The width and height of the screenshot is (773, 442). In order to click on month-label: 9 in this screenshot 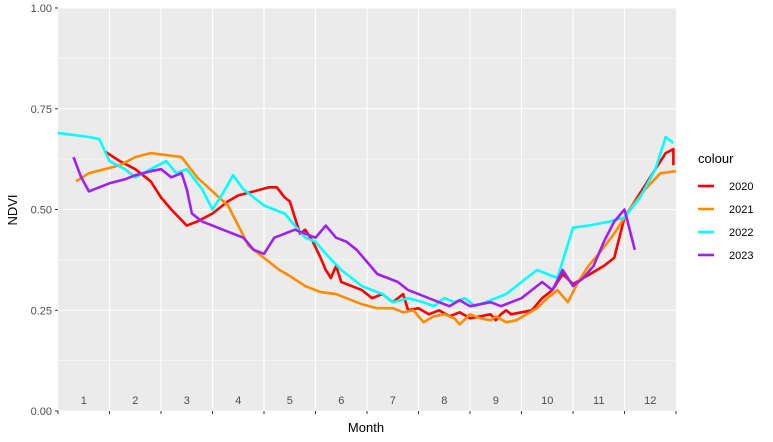, I will do `click(496, 401)`.